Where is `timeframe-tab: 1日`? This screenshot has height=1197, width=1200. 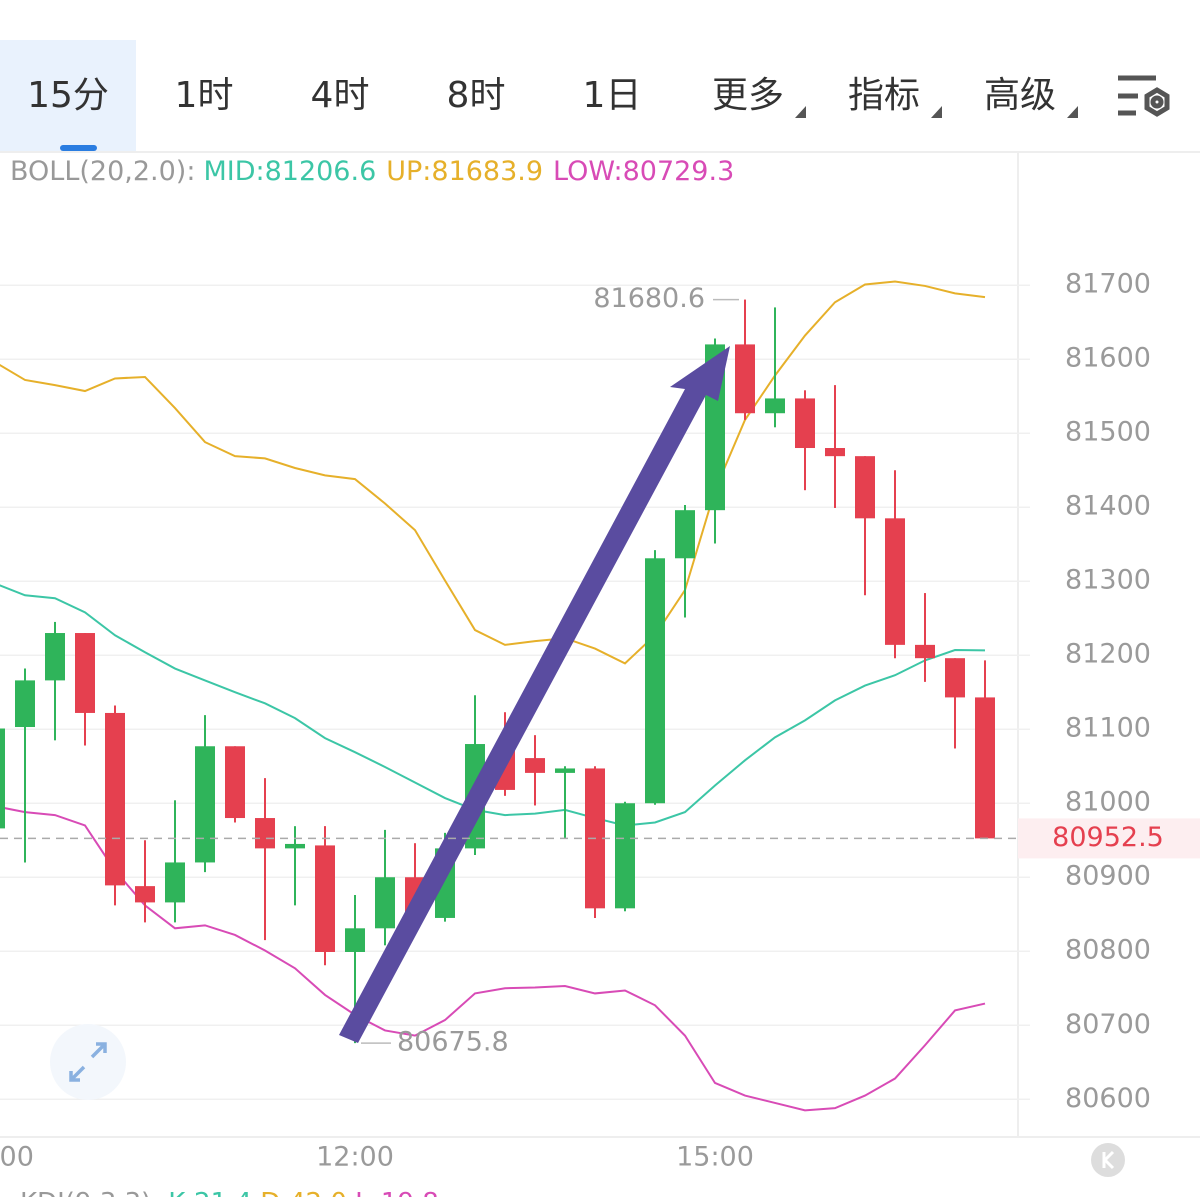
timeframe-tab: 1日 is located at coordinates (612, 95).